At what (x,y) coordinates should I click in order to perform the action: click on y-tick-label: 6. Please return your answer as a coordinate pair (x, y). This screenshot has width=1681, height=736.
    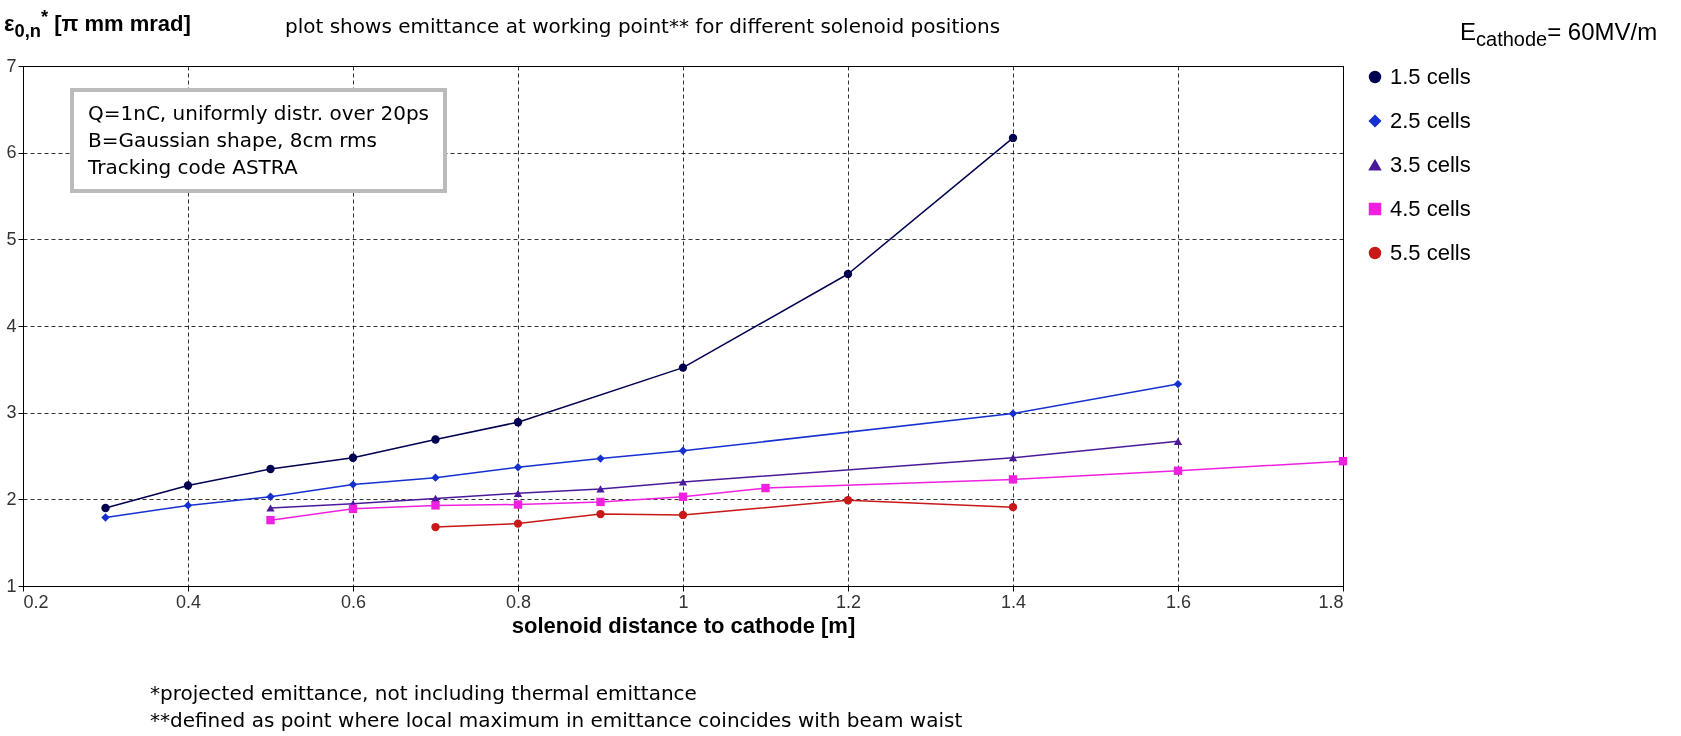
    Looking at the image, I should click on (11, 152).